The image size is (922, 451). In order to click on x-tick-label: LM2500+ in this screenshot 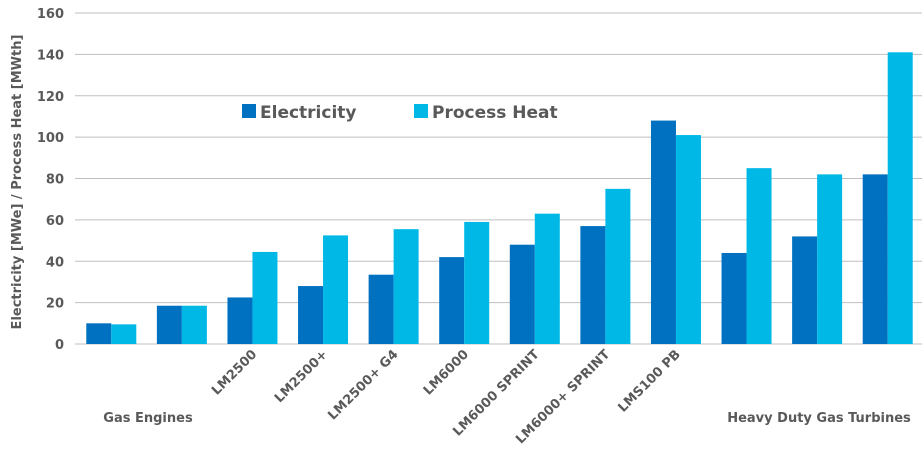, I will do `click(301, 376)`.